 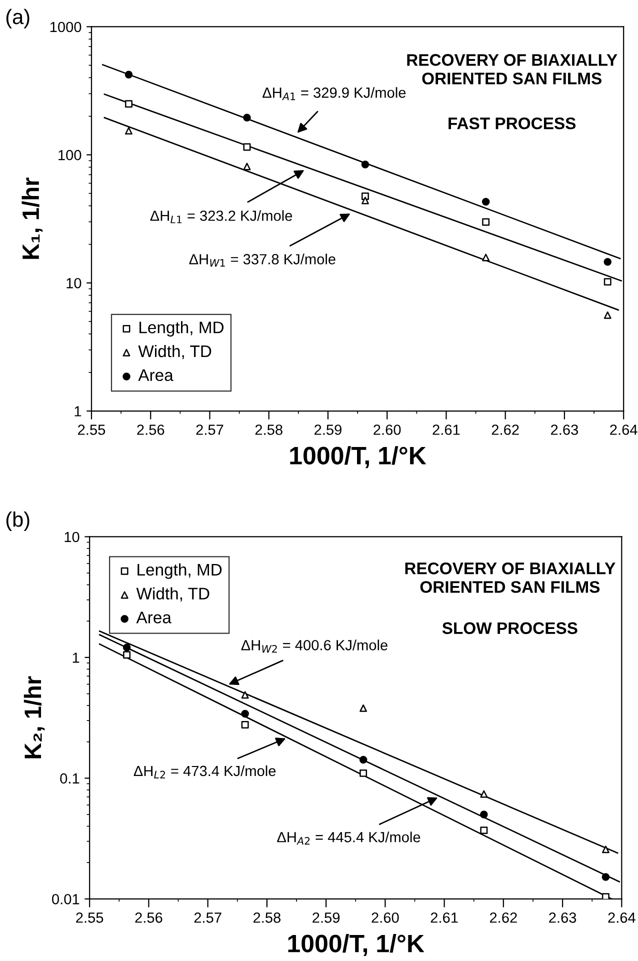 What do you see at coordinates (66, 27) in the screenshot?
I see `y-tick-label: 1000` at bounding box center [66, 27].